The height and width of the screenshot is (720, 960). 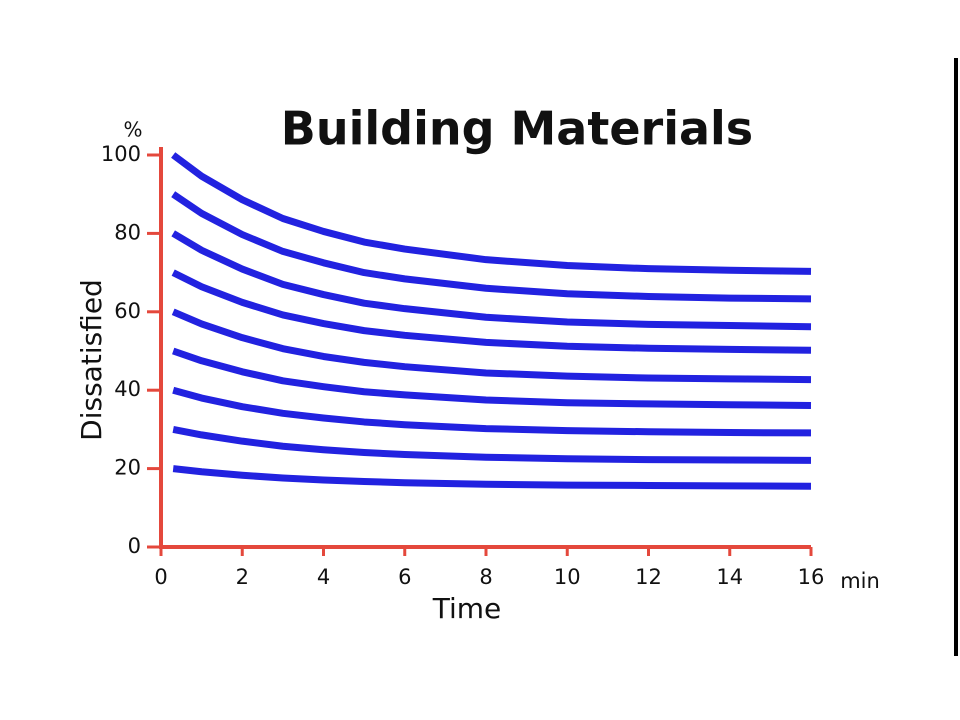 I want to click on chart-title: Building Materials, so click(x=517, y=129).